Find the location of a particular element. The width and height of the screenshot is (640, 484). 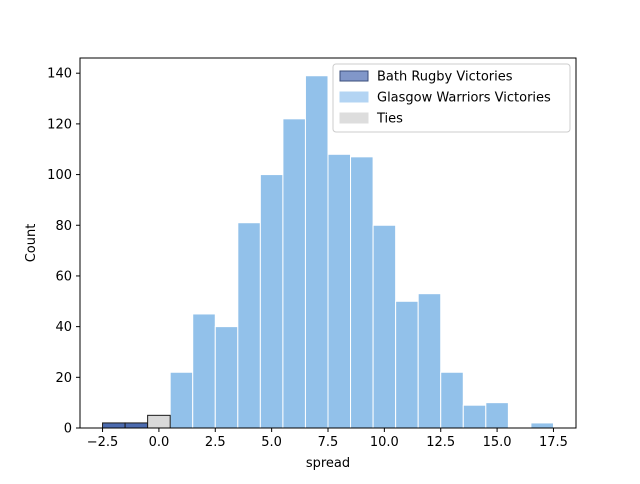

y-tick-label: 0 is located at coordinates (68, 429).